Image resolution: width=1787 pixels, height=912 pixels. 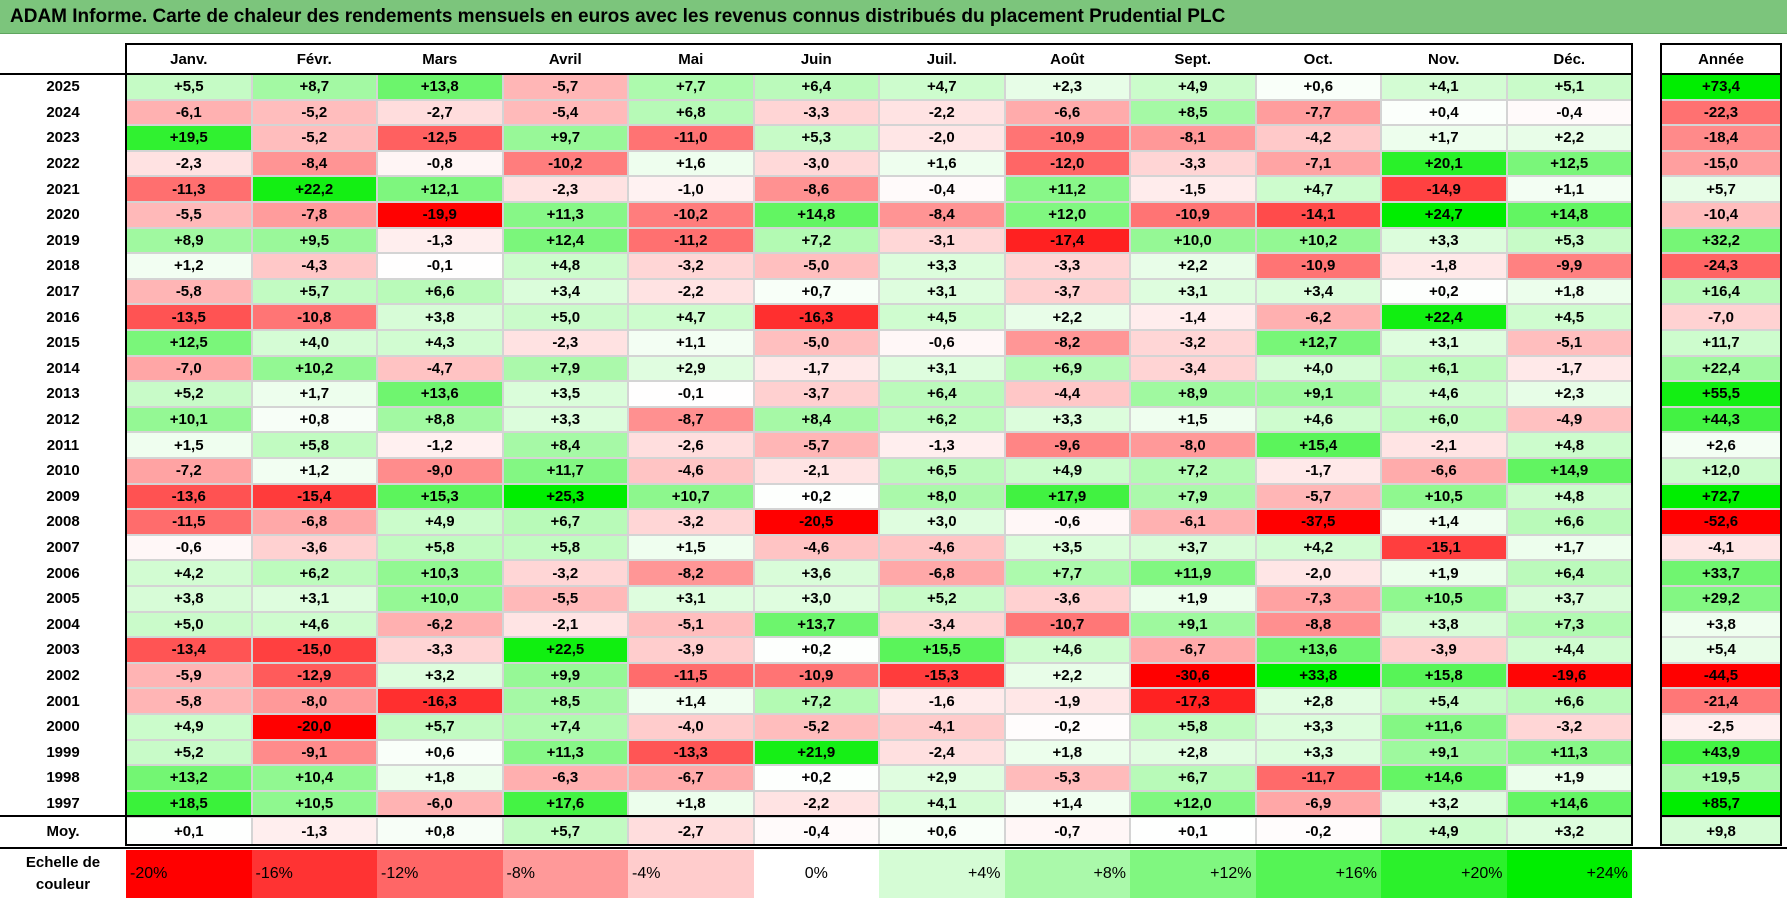 What do you see at coordinates (314, 138) in the screenshot?
I see `heatmap-cell: -5,2` at bounding box center [314, 138].